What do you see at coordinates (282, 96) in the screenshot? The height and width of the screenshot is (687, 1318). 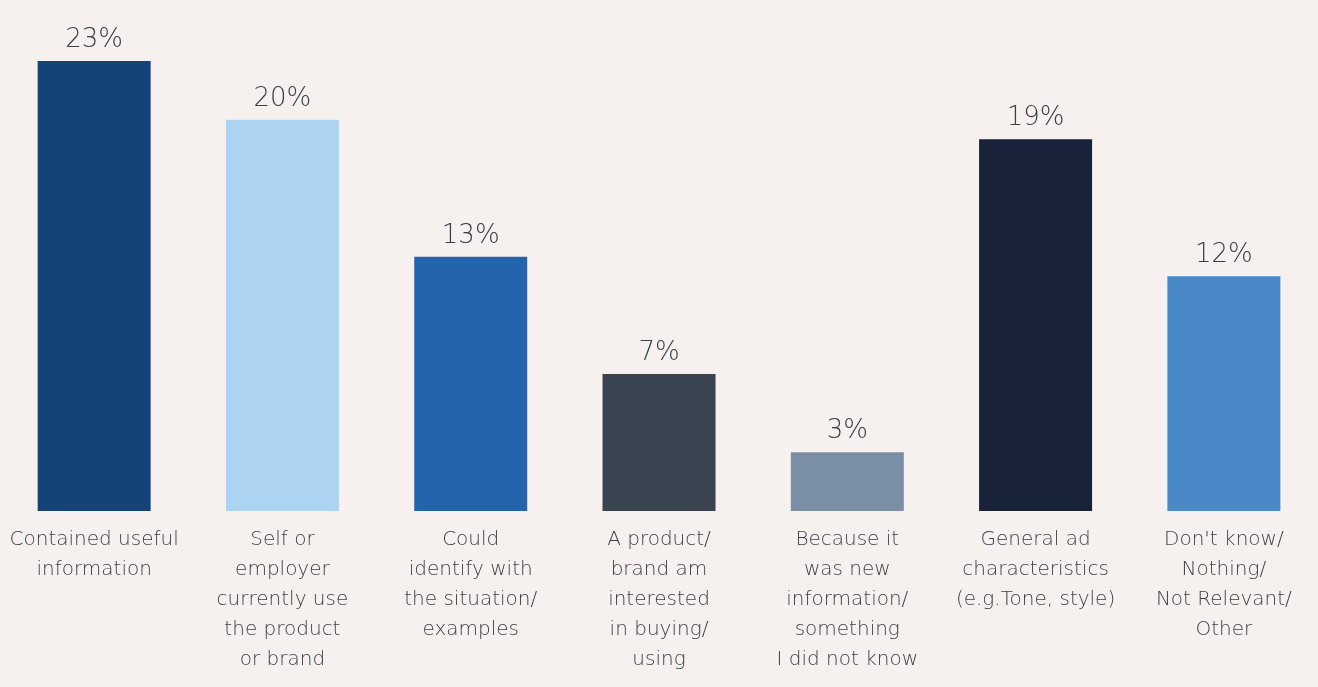 I see `data-label: 20%` at bounding box center [282, 96].